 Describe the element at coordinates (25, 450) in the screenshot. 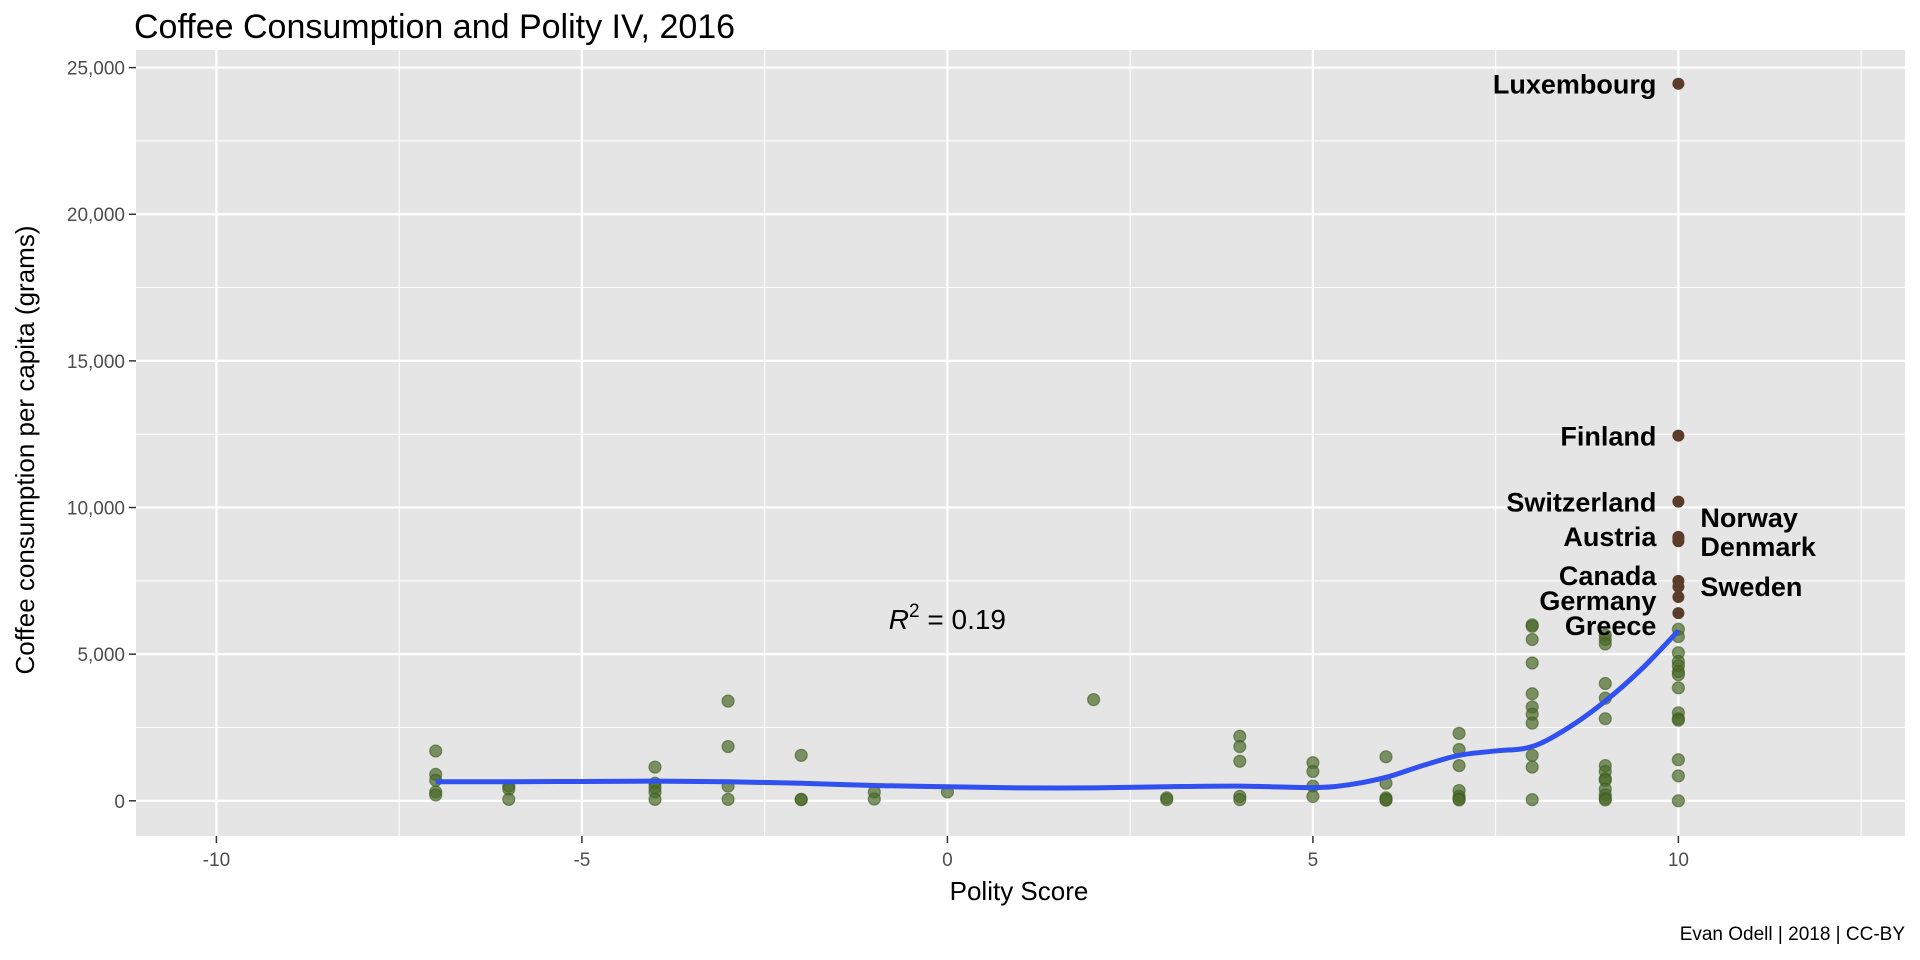

I see `y-axis-title: Coffee consumption per capita (grams)` at that location.